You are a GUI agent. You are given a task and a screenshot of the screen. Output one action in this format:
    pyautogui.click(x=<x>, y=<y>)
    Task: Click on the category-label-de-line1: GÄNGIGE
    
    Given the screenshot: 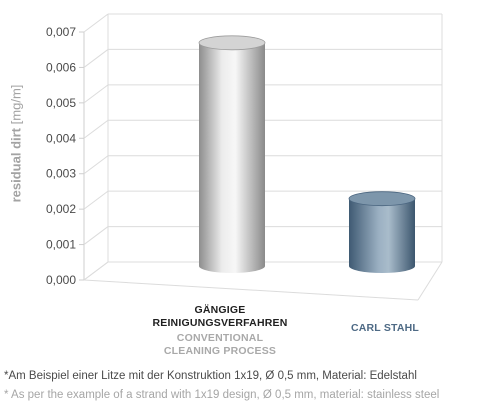 What is the action you would take?
    pyautogui.click(x=220, y=310)
    